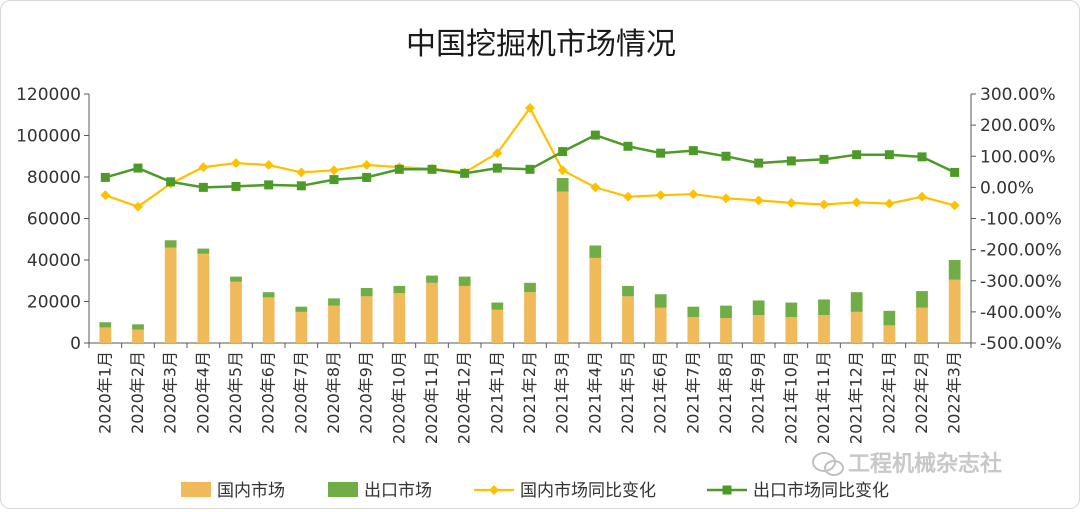 This screenshot has width=1080, height=512. Describe the element at coordinates (758, 392) in the screenshot. I see `x-tick-label: 2021年9月` at that location.